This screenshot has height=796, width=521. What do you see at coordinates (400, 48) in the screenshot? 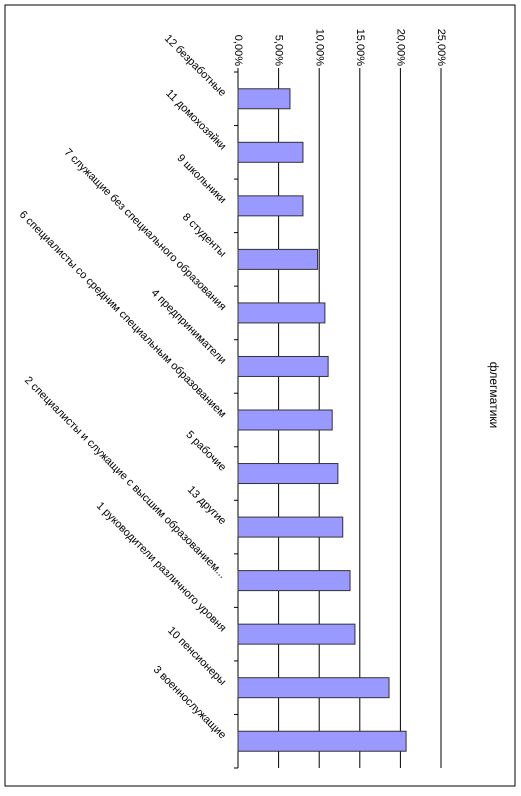
I see `x-tick-label: 20,00%` at bounding box center [400, 48].